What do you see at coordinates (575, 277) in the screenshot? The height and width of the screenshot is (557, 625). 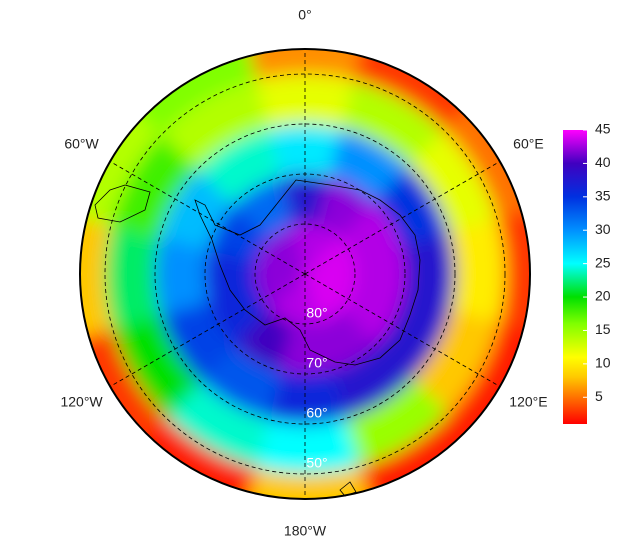 I see `colorbar-gradient` at bounding box center [575, 277].